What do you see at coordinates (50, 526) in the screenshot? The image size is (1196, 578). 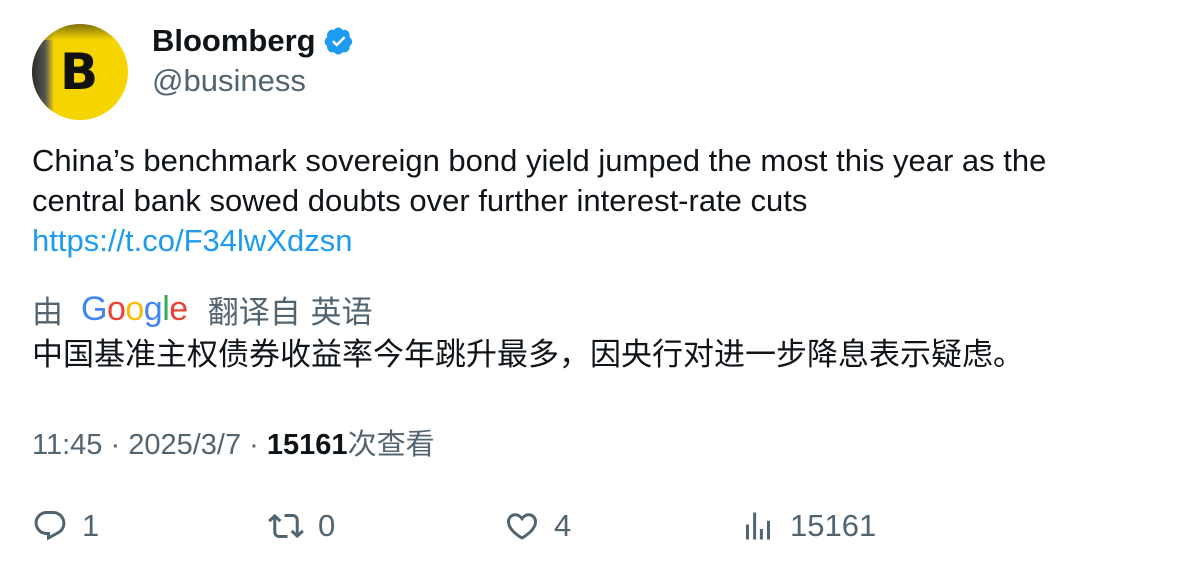 I see `reply-icon` at bounding box center [50, 526].